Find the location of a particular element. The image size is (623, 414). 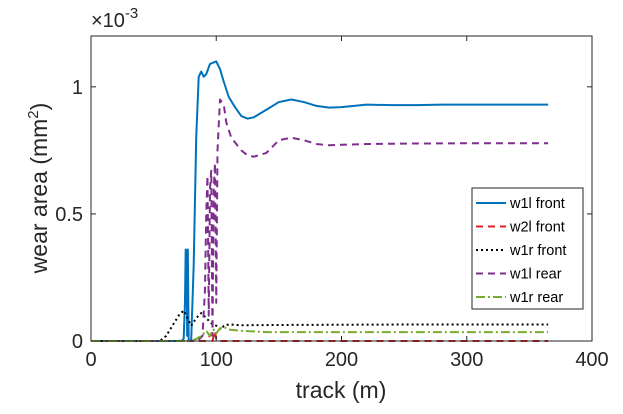

x-tick-label: 0 is located at coordinates (90, 360).